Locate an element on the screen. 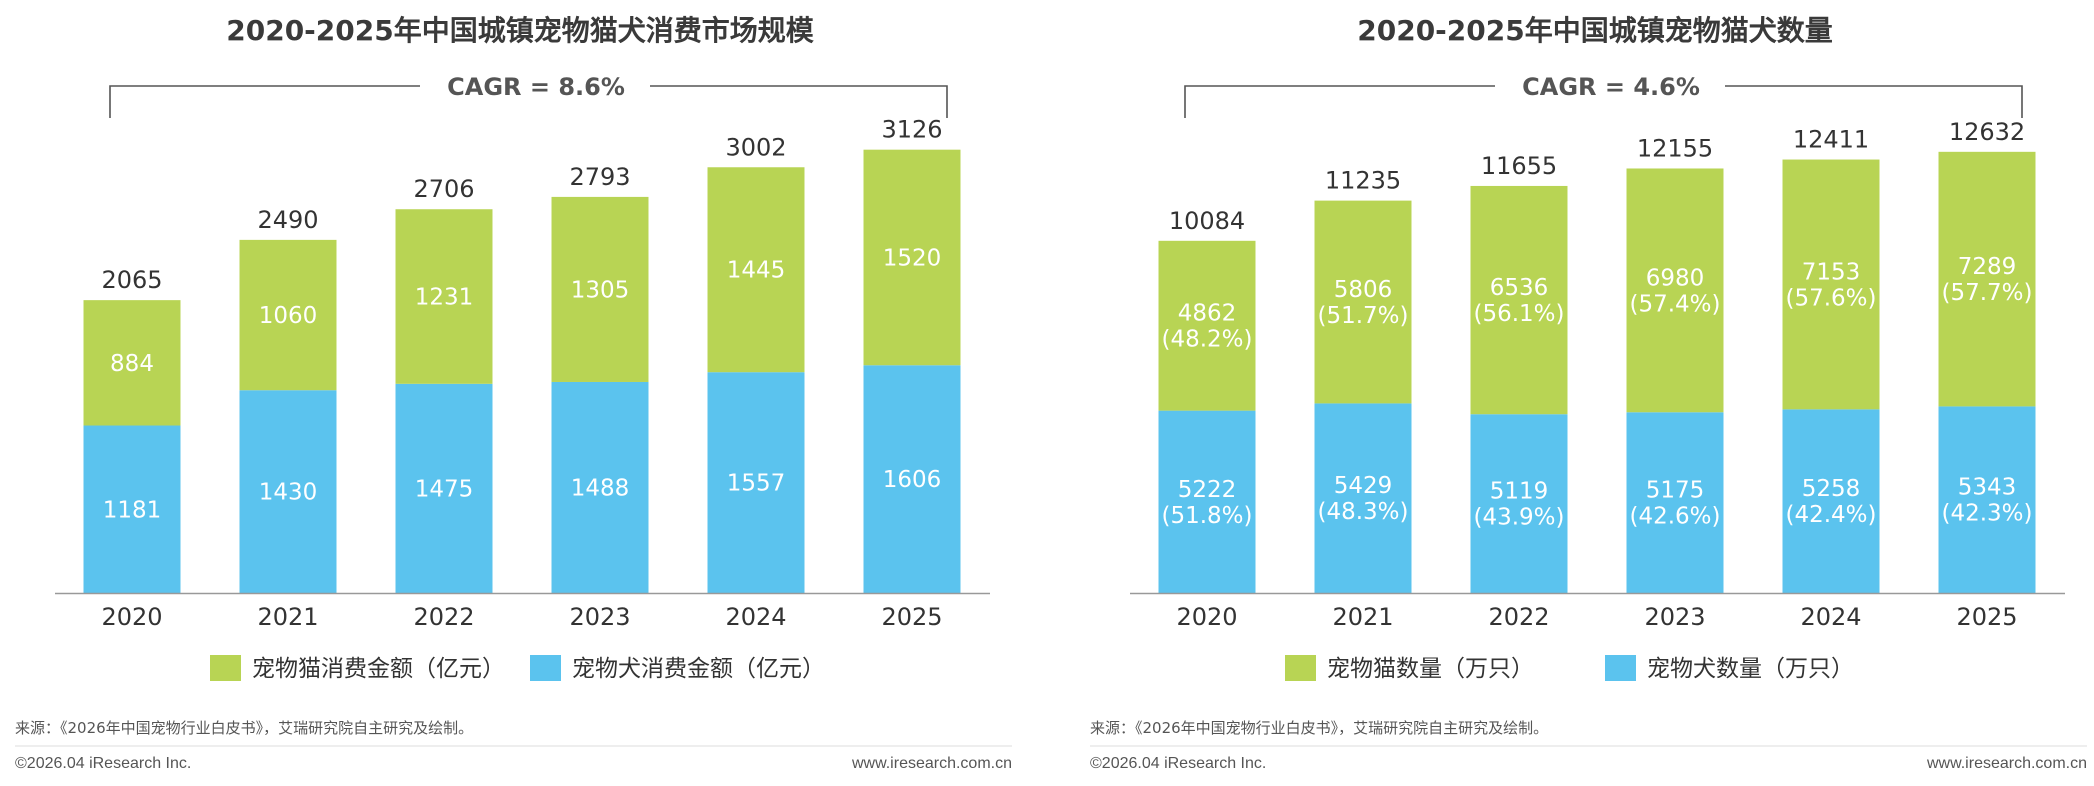  dog-value-label: (48.3%) is located at coordinates (1362, 512).